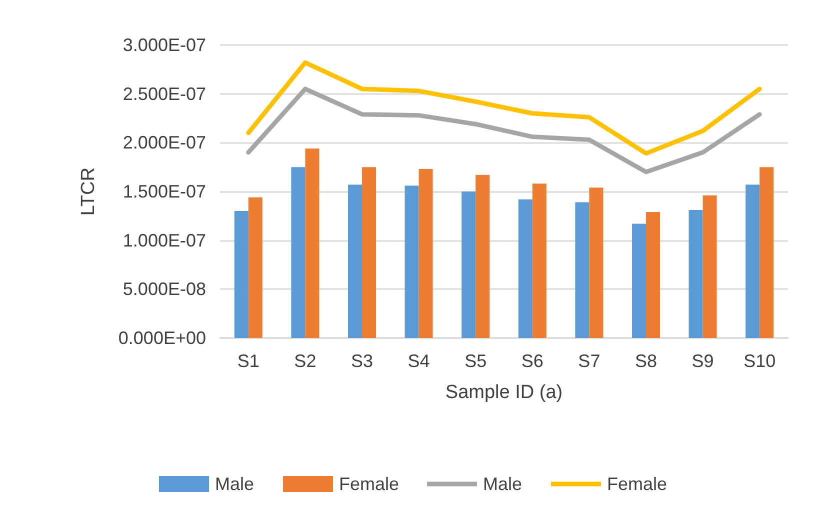  What do you see at coordinates (589, 361) in the screenshot?
I see `x-tick-label: S7` at bounding box center [589, 361].